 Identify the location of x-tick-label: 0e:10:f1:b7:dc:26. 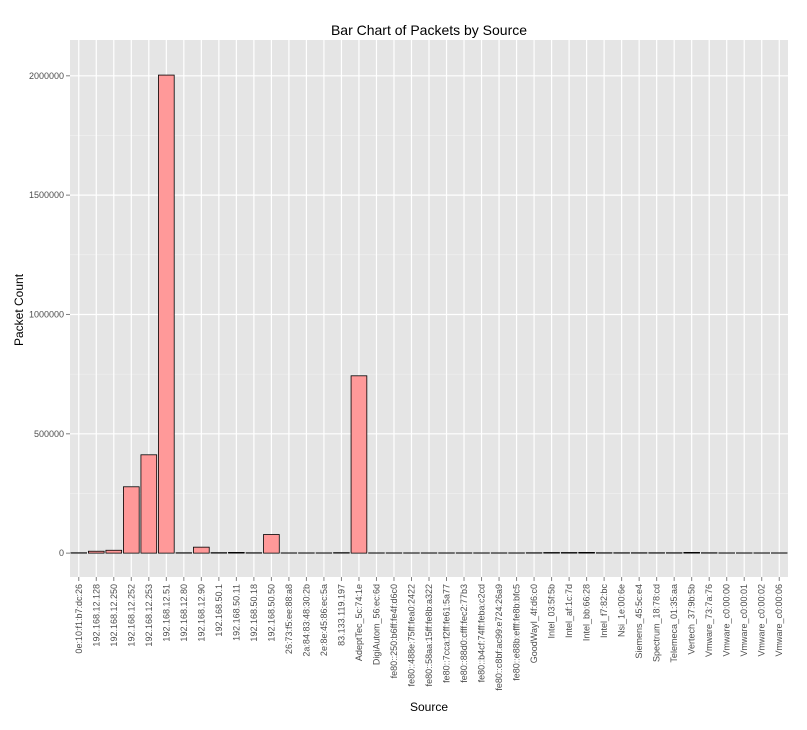
(79, 619).